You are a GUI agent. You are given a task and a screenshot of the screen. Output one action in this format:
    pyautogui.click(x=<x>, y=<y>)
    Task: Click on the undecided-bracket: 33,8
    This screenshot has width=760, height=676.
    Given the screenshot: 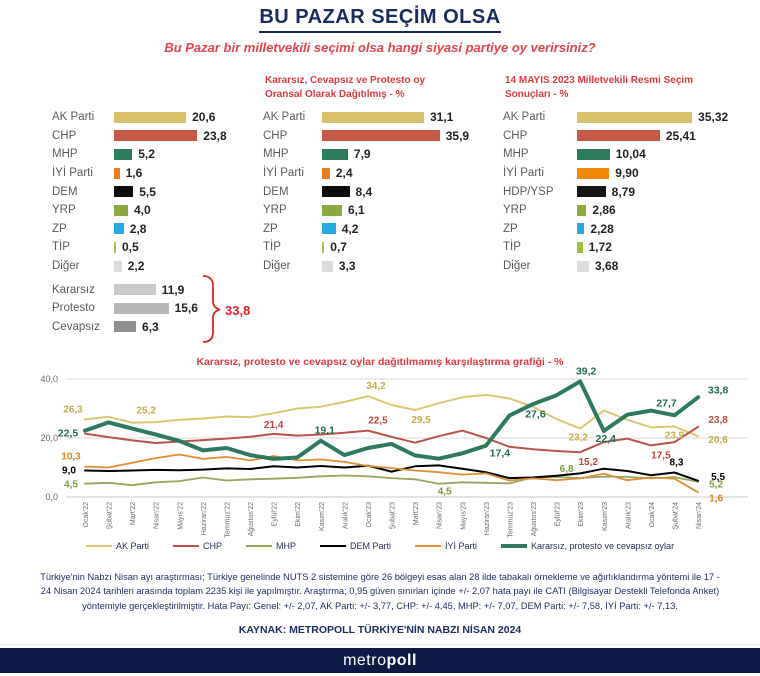 What is the action you would take?
    pyautogui.click(x=226, y=309)
    